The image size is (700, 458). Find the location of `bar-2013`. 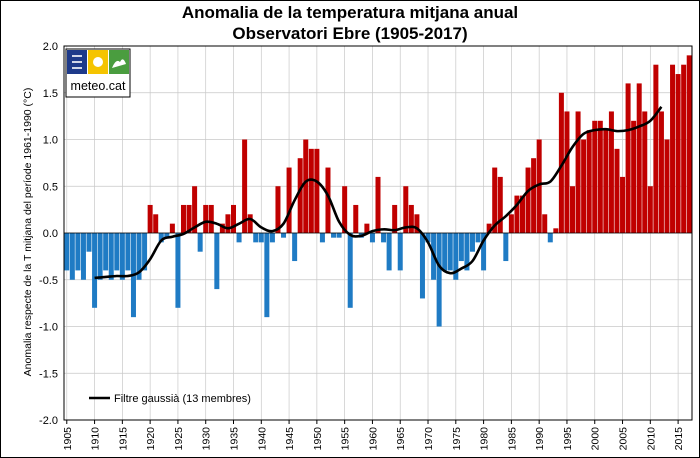

bar-2013 is located at coordinates (667, 186).